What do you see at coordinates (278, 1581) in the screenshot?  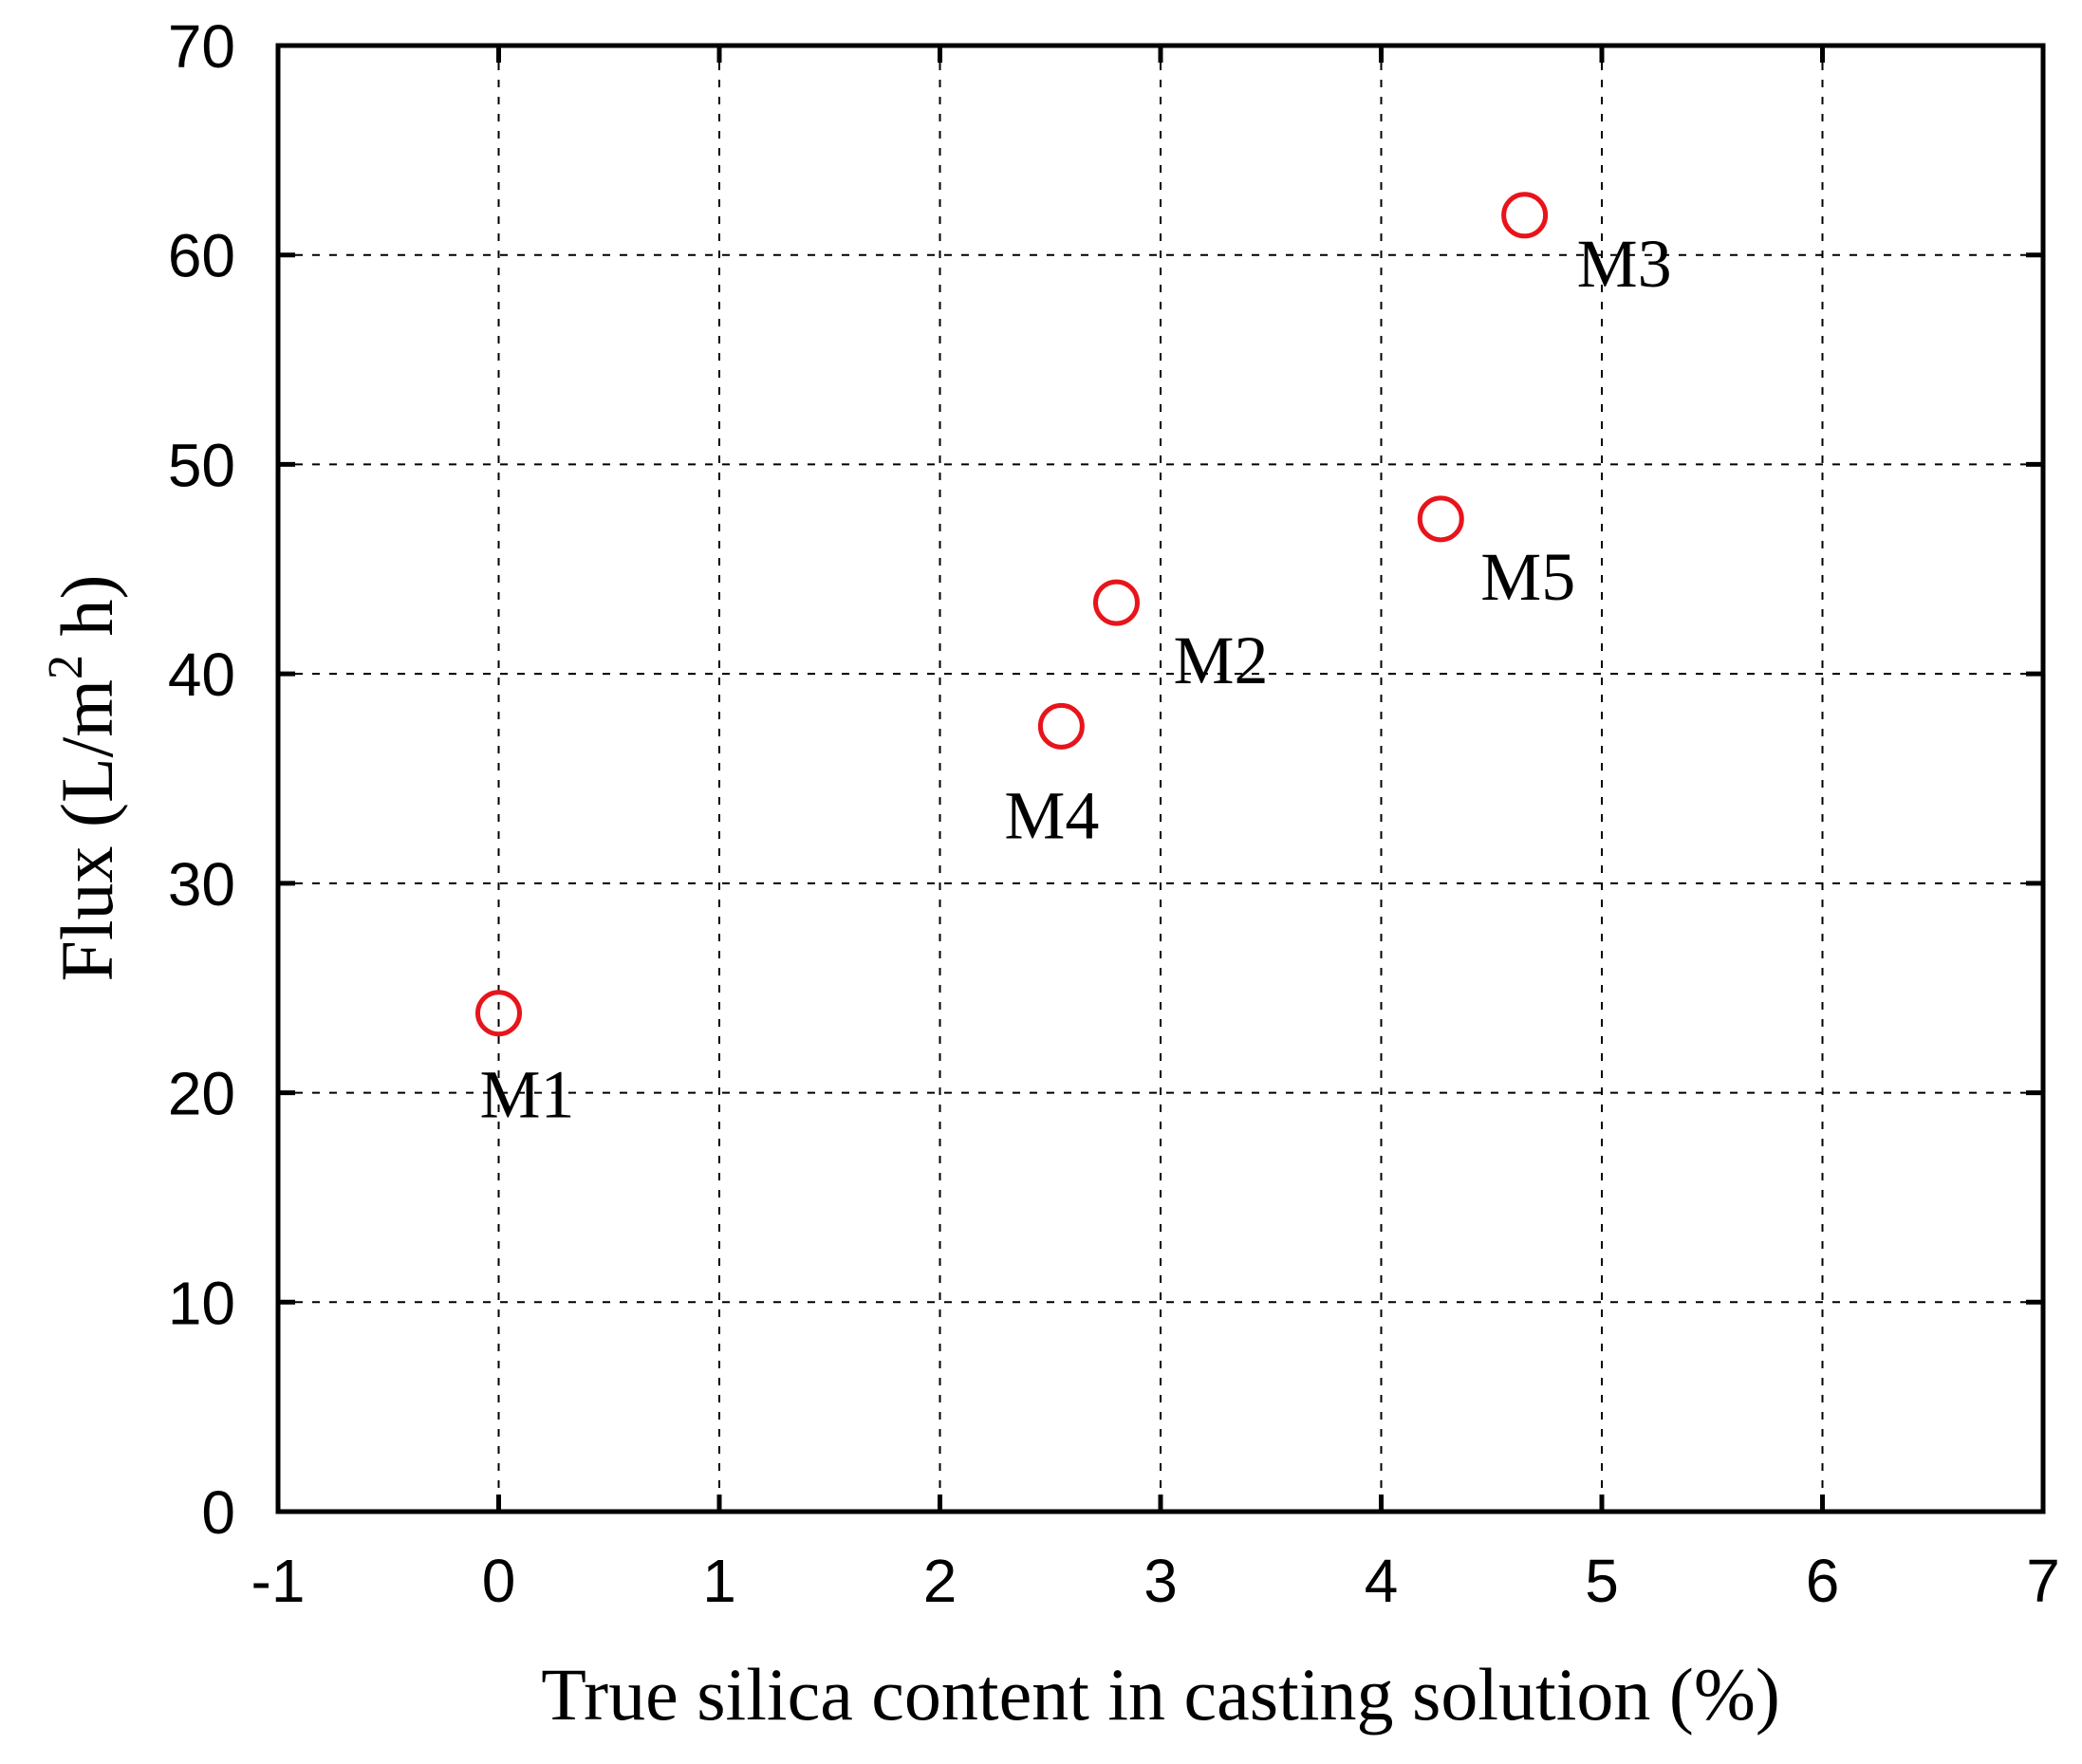 I see `x-tick-label: -1` at bounding box center [278, 1581].